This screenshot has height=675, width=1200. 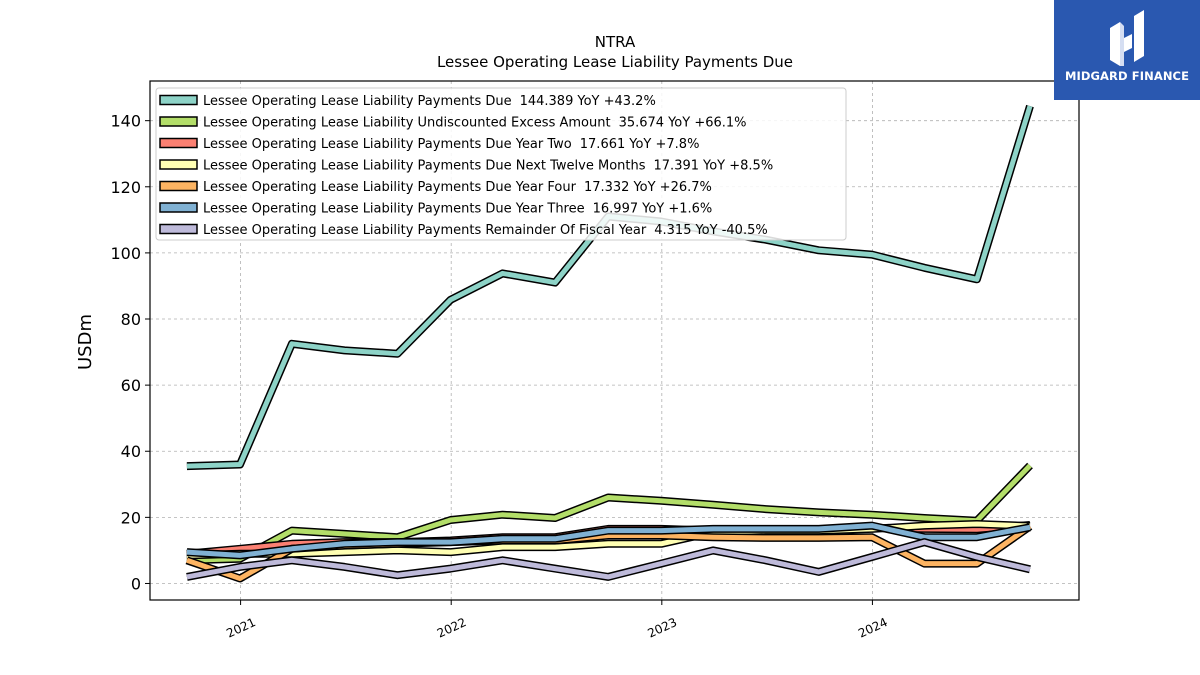 I want to click on legend-yoy-change: YoY +43.2%, so click(x=615, y=101).